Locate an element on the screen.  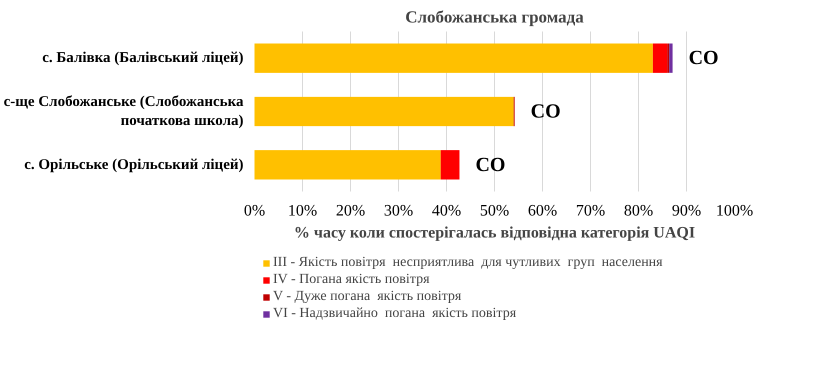
x-tick-label: 30% is located at coordinates (399, 211).